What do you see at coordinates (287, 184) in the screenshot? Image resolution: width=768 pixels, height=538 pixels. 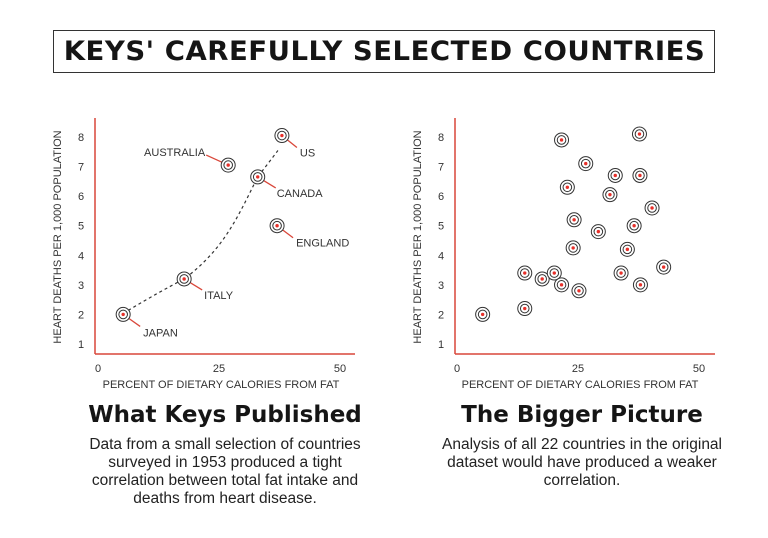 I see `data-point-canada: CANADA` at bounding box center [287, 184].